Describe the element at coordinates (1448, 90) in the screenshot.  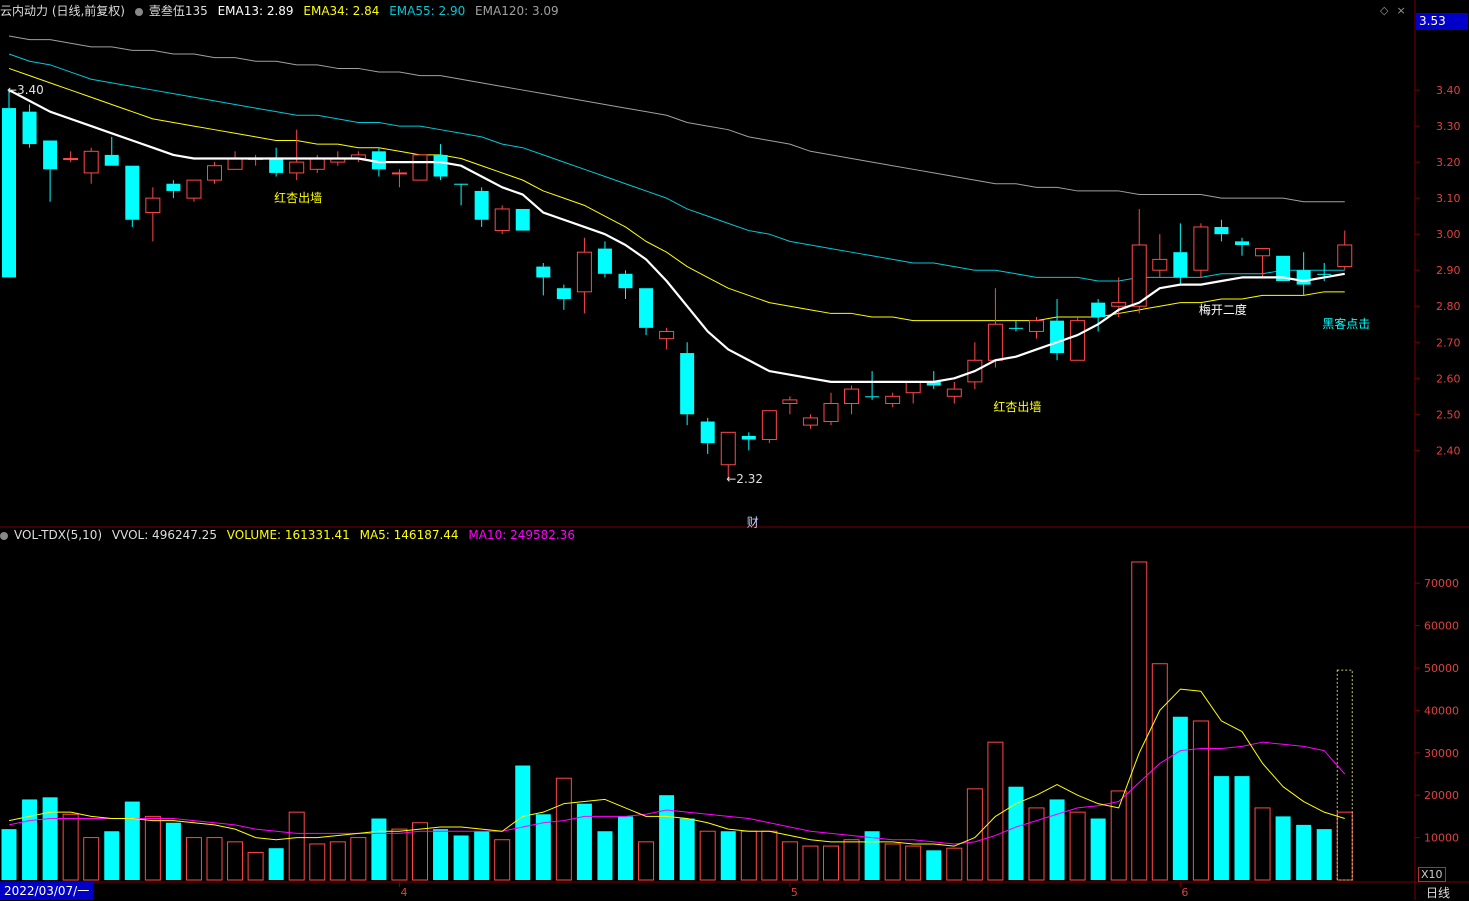
I see `price-tick-label: 3.40` at that location.